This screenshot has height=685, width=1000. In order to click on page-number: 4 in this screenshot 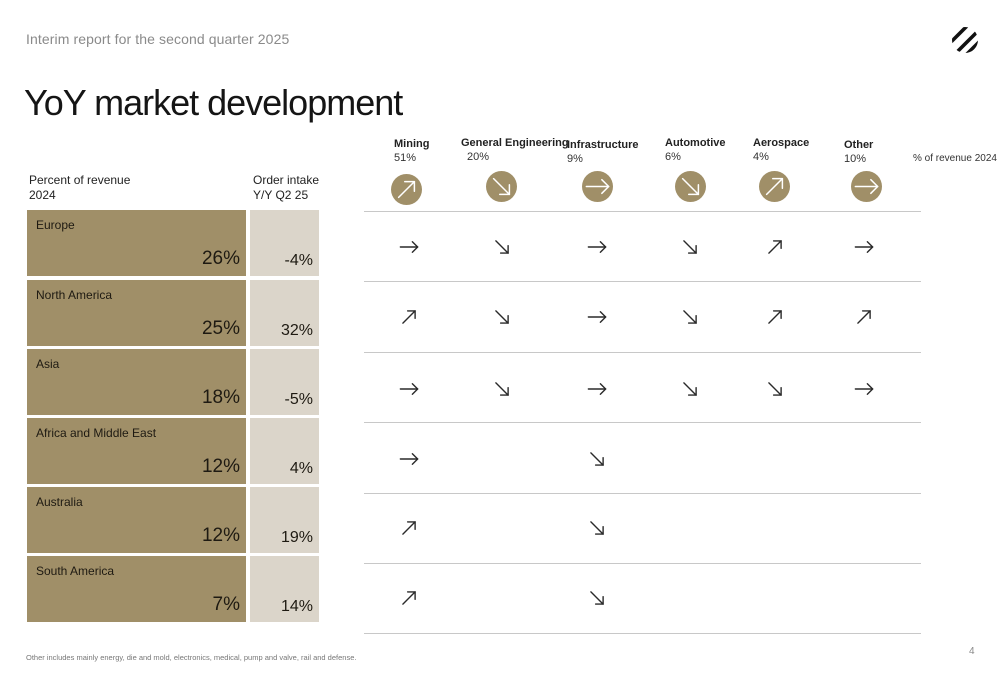, I will do `click(972, 651)`.